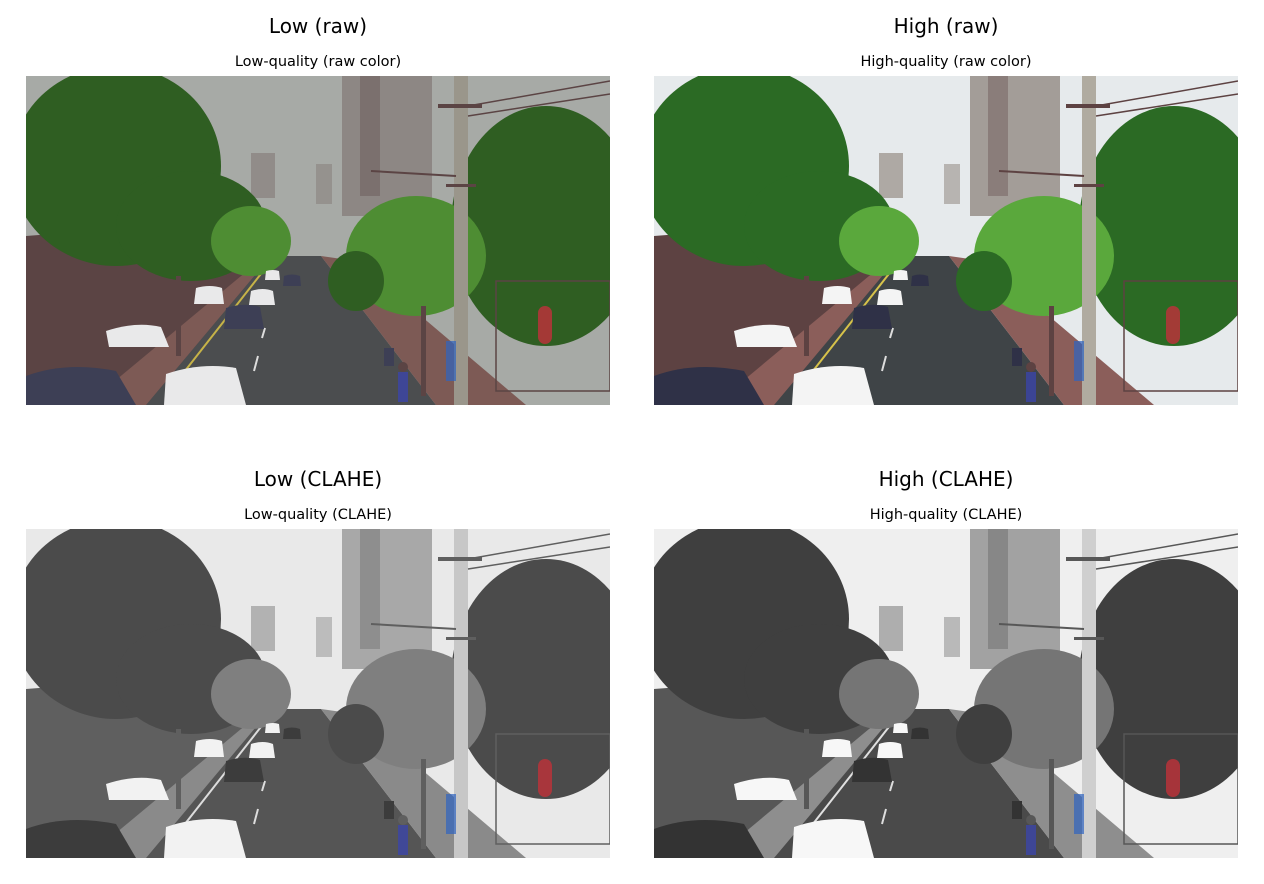 This screenshot has width=1264, height=884. What do you see at coordinates (318, 479) in the screenshot?
I see `panel-title: Low (CLAHE)` at bounding box center [318, 479].